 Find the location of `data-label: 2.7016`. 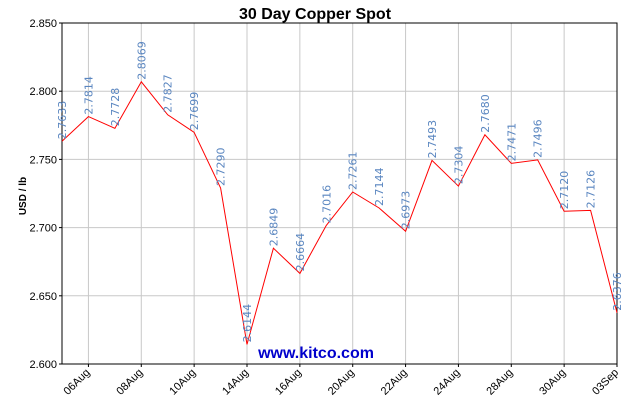

data-label: 2.7016 is located at coordinates (326, 204).